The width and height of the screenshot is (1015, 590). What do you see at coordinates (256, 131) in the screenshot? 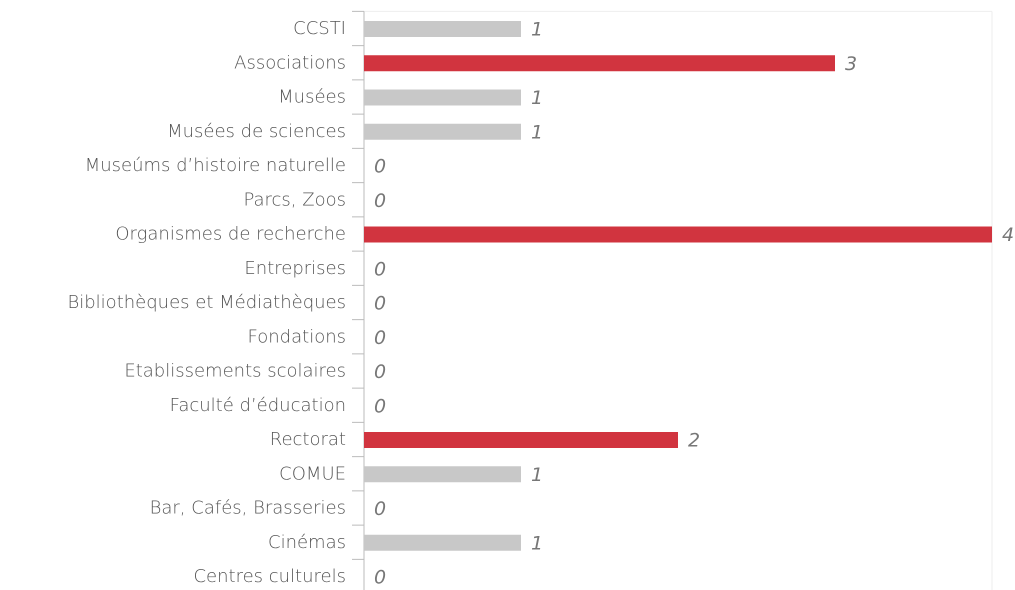
I see `category-label: Musées de sciences` at bounding box center [256, 131].